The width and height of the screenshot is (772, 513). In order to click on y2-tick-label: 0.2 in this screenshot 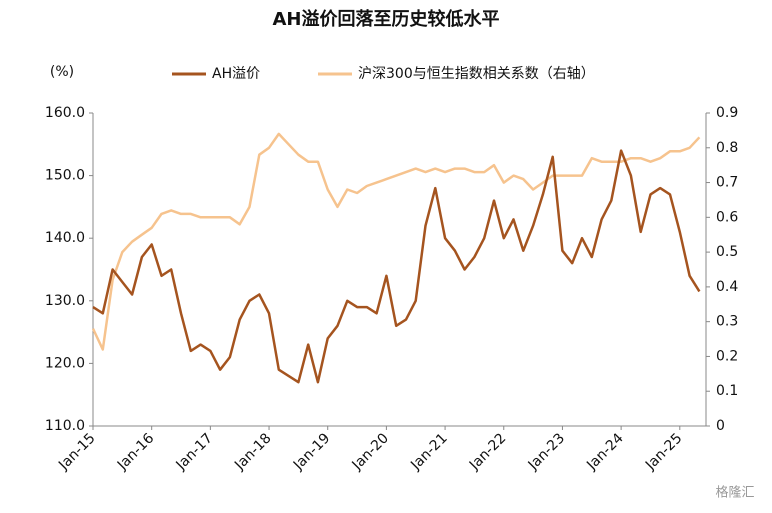, I will do `click(727, 356)`.